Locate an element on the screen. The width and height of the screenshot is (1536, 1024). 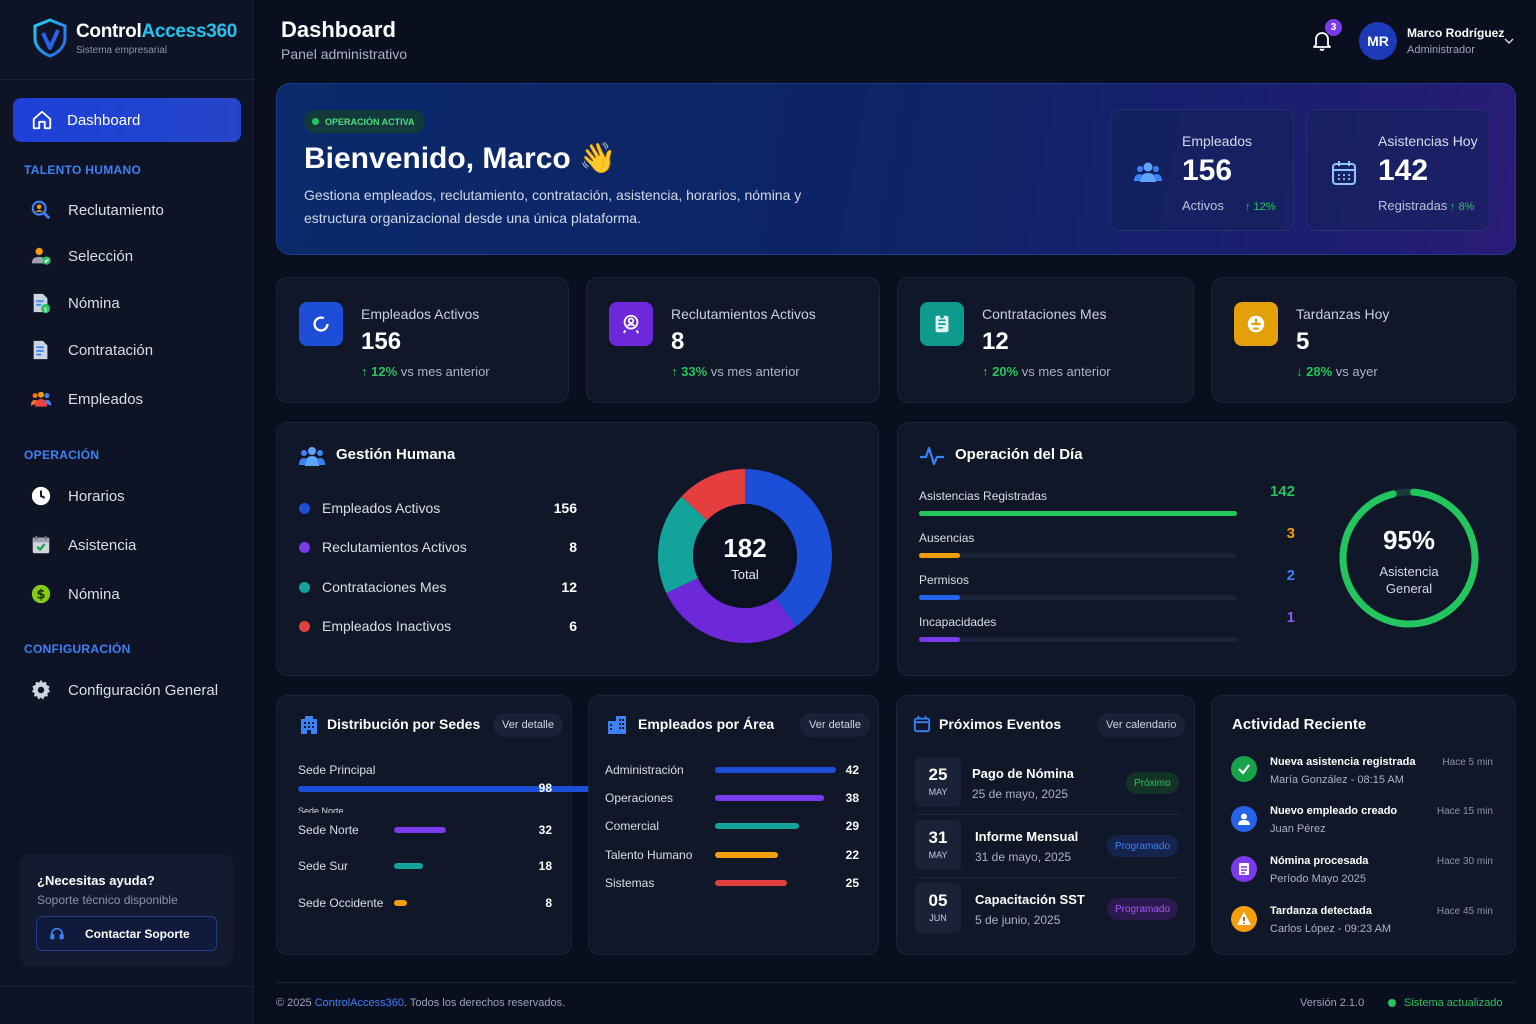
sidebar-item-label: Selección is located at coordinates (101, 256).